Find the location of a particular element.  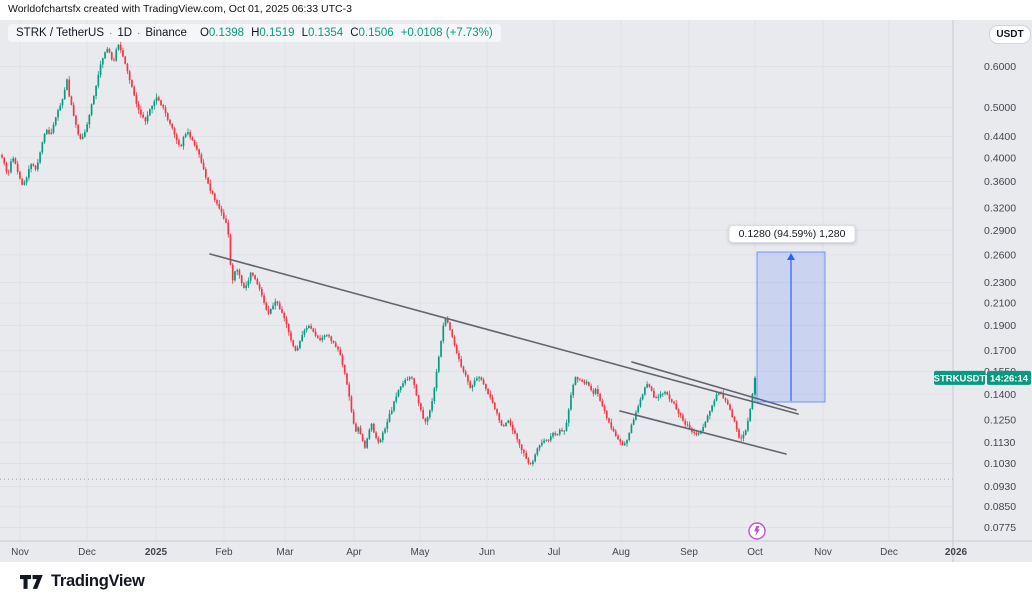

time-axis-label: 2025 is located at coordinates (156, 552).